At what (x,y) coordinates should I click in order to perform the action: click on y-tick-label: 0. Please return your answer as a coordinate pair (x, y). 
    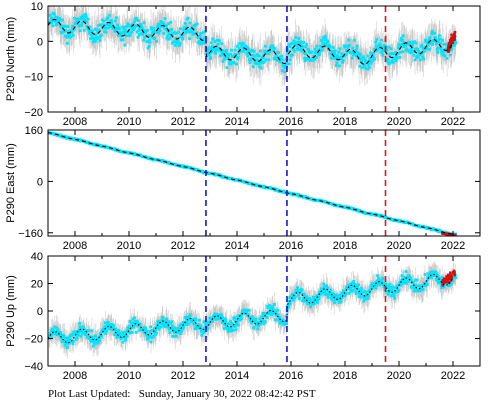
    Looking at the image, I should click on (40, 42).